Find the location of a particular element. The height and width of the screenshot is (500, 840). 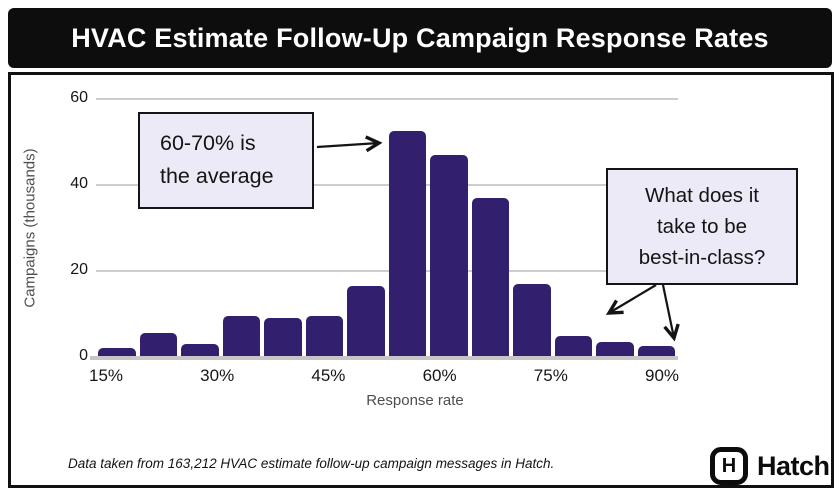

x-tick-label: 15% is located at coordinates (106, 375).